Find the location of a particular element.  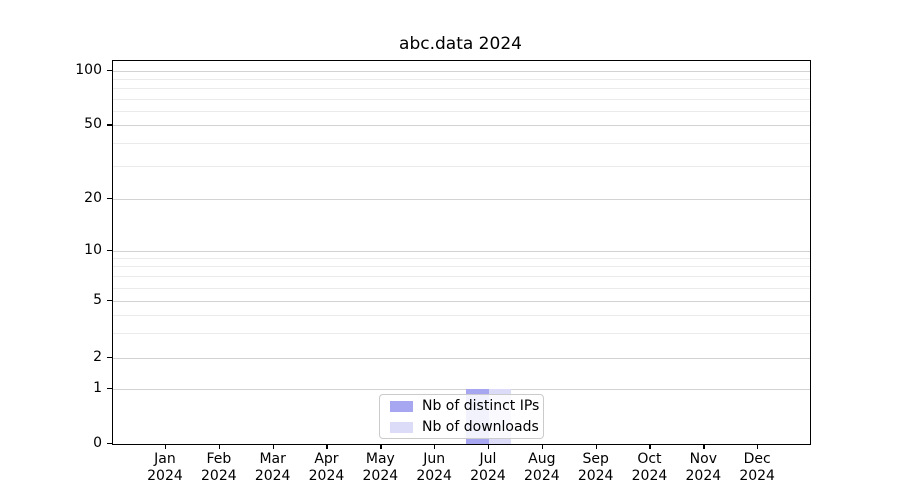

x-tick-label-oct: Oct 2024 is located at coordinates (649, 468).